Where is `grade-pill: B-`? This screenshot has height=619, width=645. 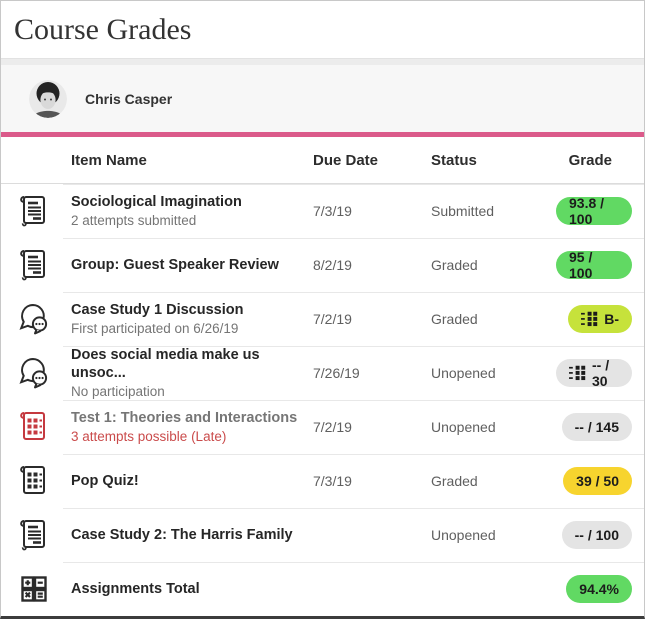
grade-pill: B- is located at coordinates (600, 319).